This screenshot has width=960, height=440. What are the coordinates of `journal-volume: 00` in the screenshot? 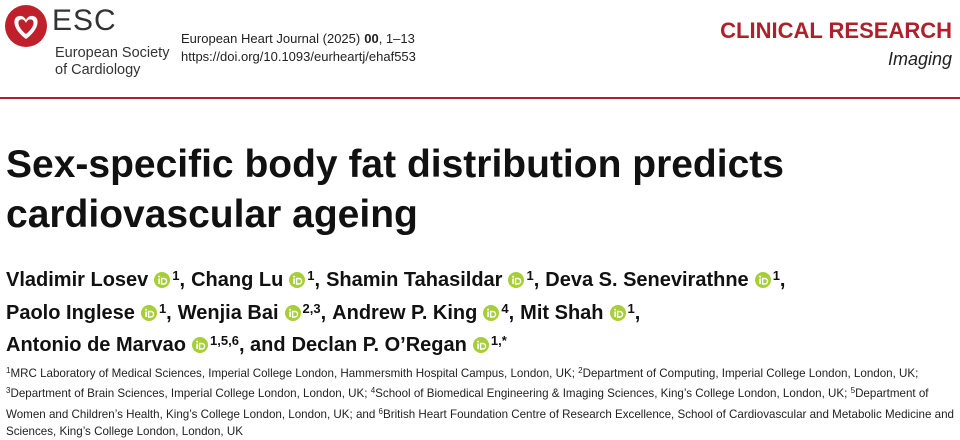 It's located at (371, 38).